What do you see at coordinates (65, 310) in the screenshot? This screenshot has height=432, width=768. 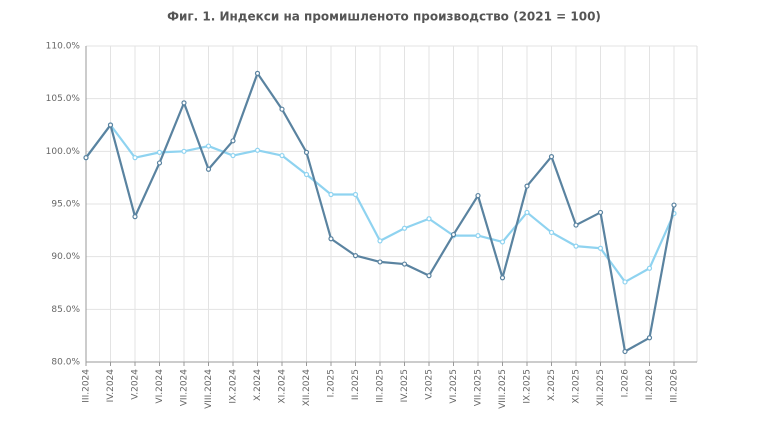 I see `y-tick-label: 85.0%` at bounding box center [65, 310].